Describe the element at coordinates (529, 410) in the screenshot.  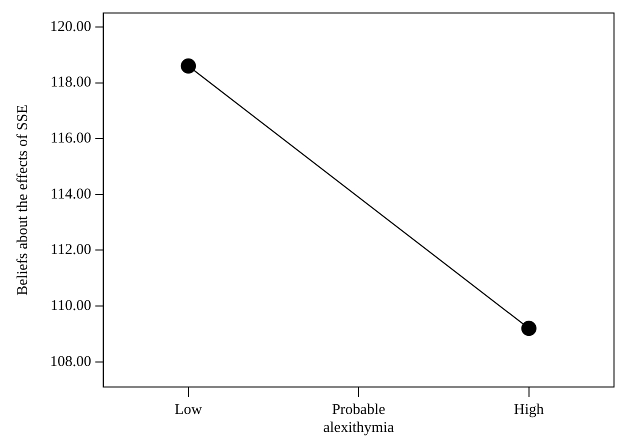
I see `x-tick-label: High` at that location.